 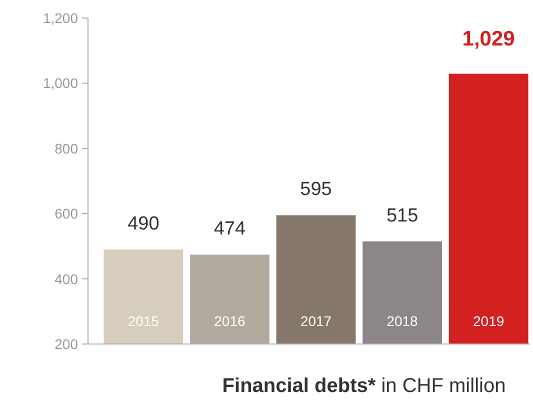 I want to click on y-tick-label: 1,000, so click(x=60, y=83).